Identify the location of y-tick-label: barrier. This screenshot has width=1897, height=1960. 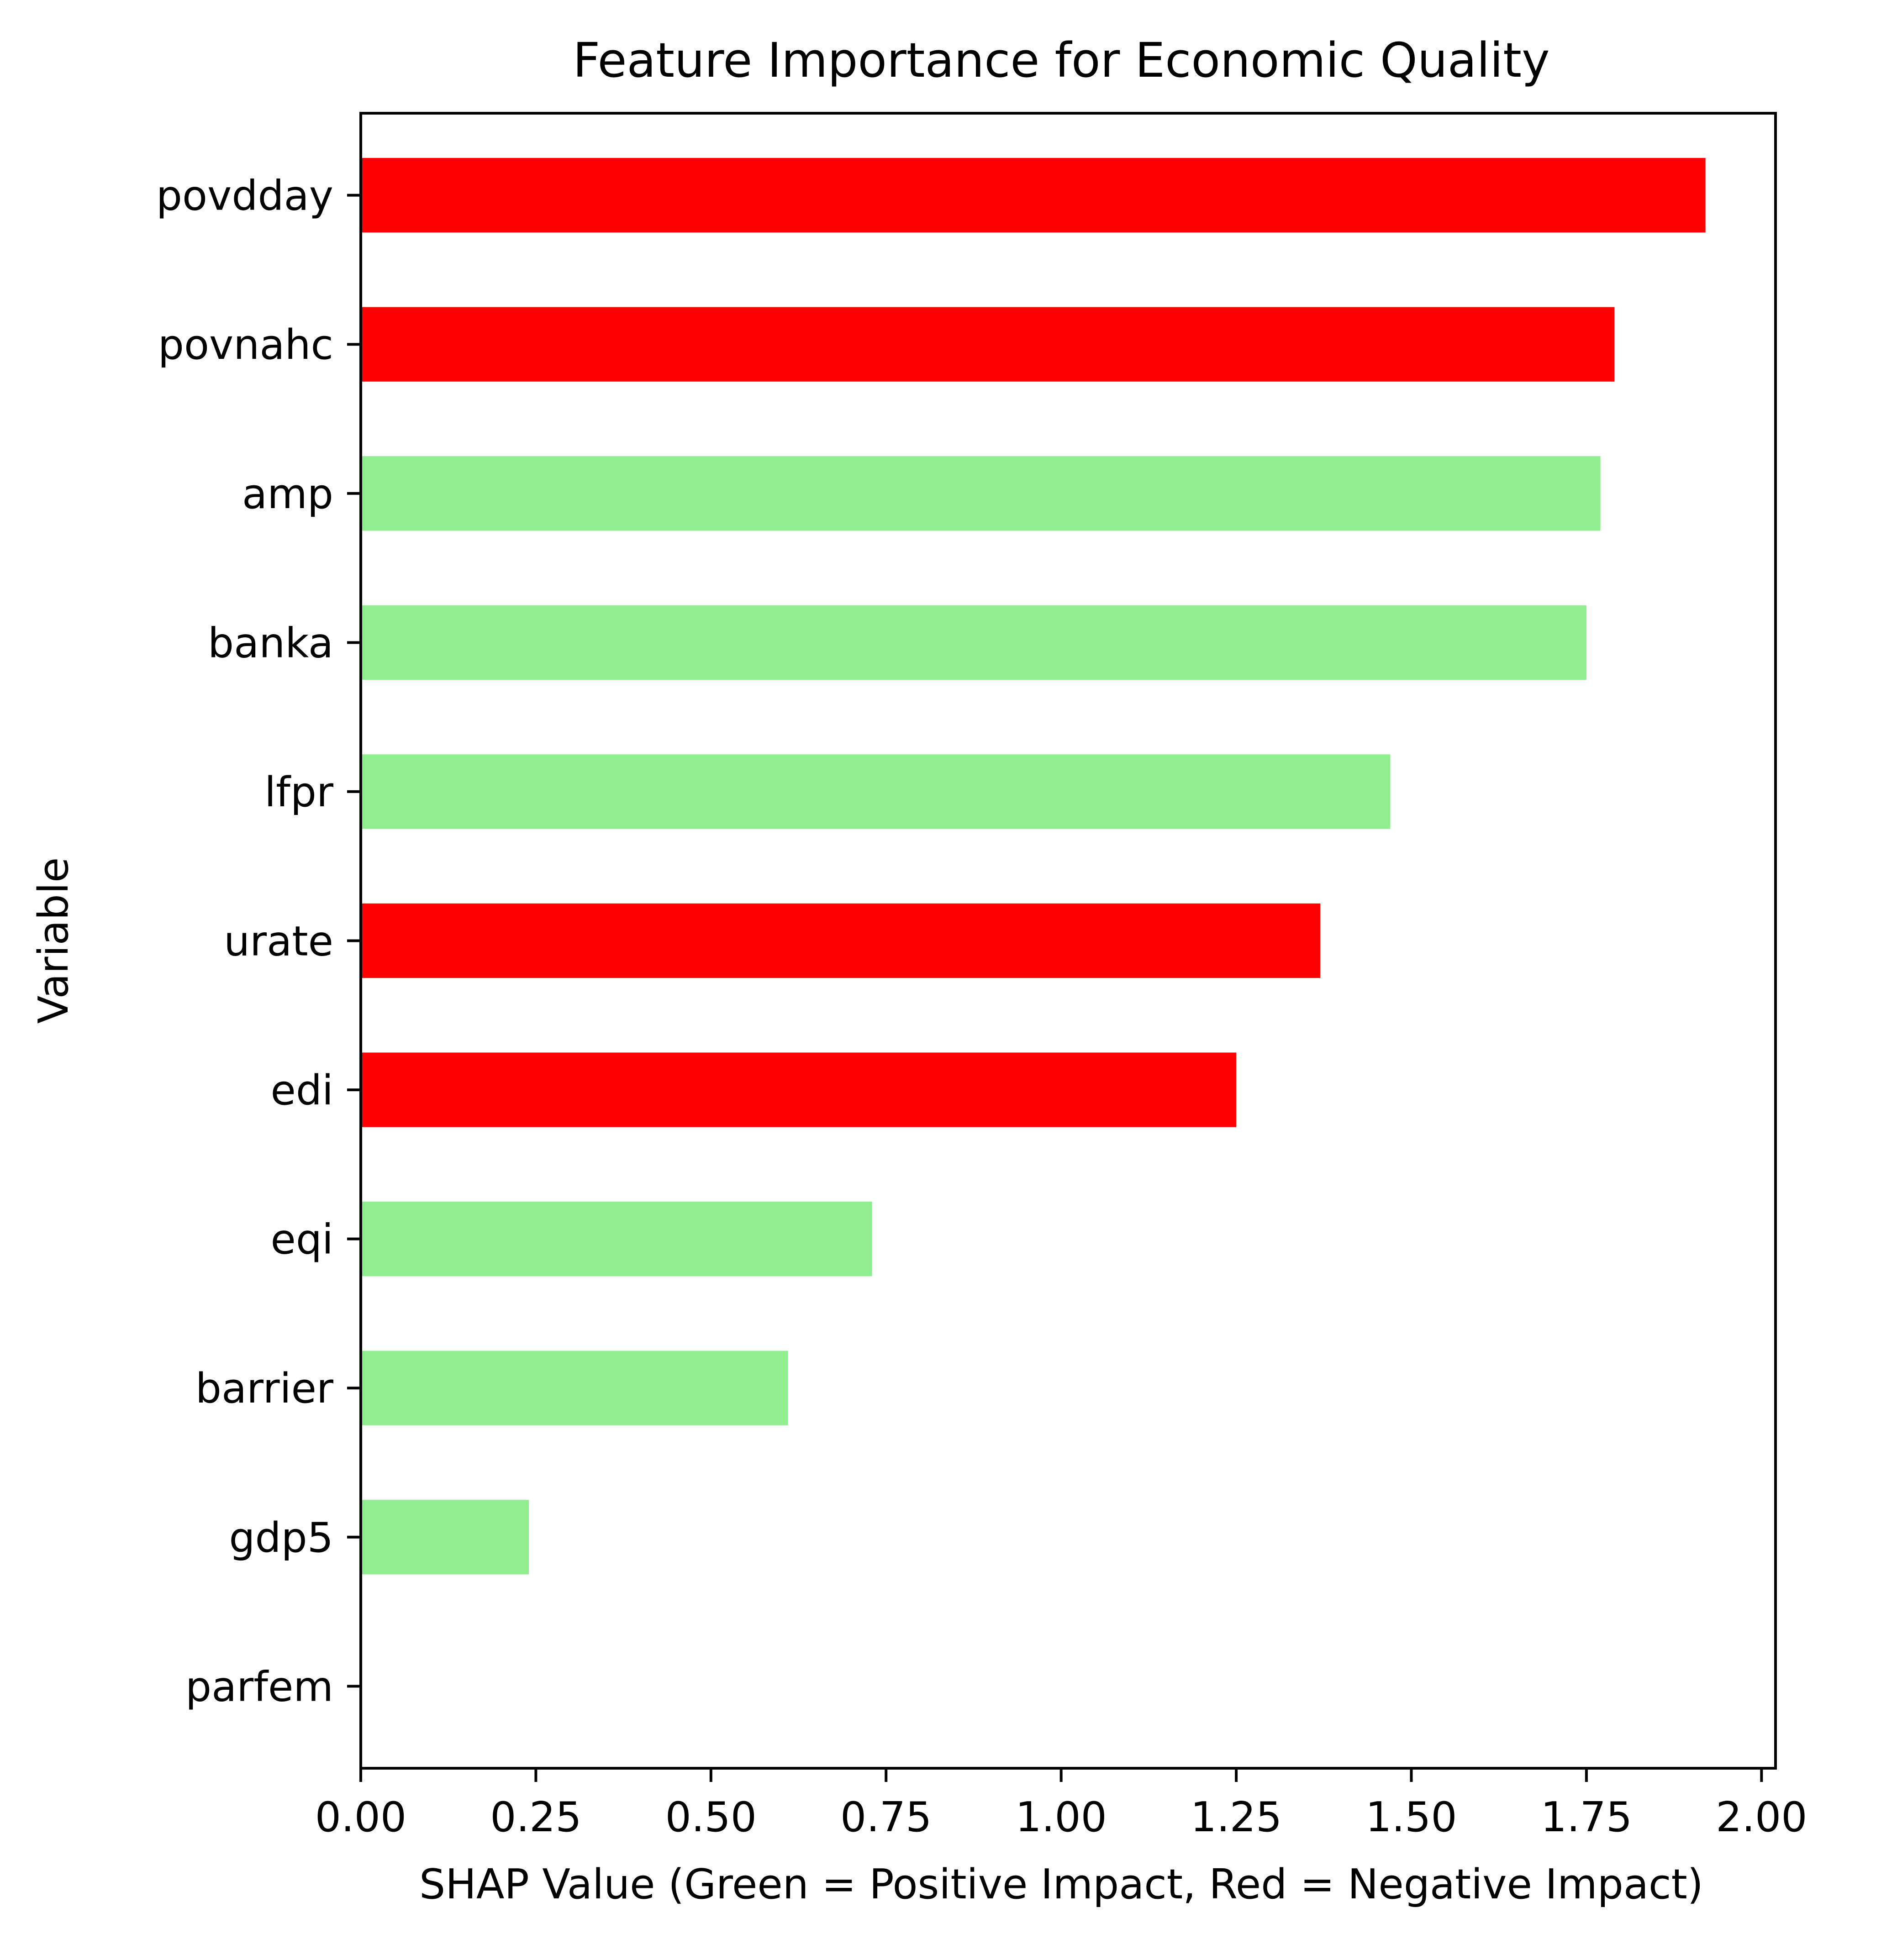
(264, 1389).